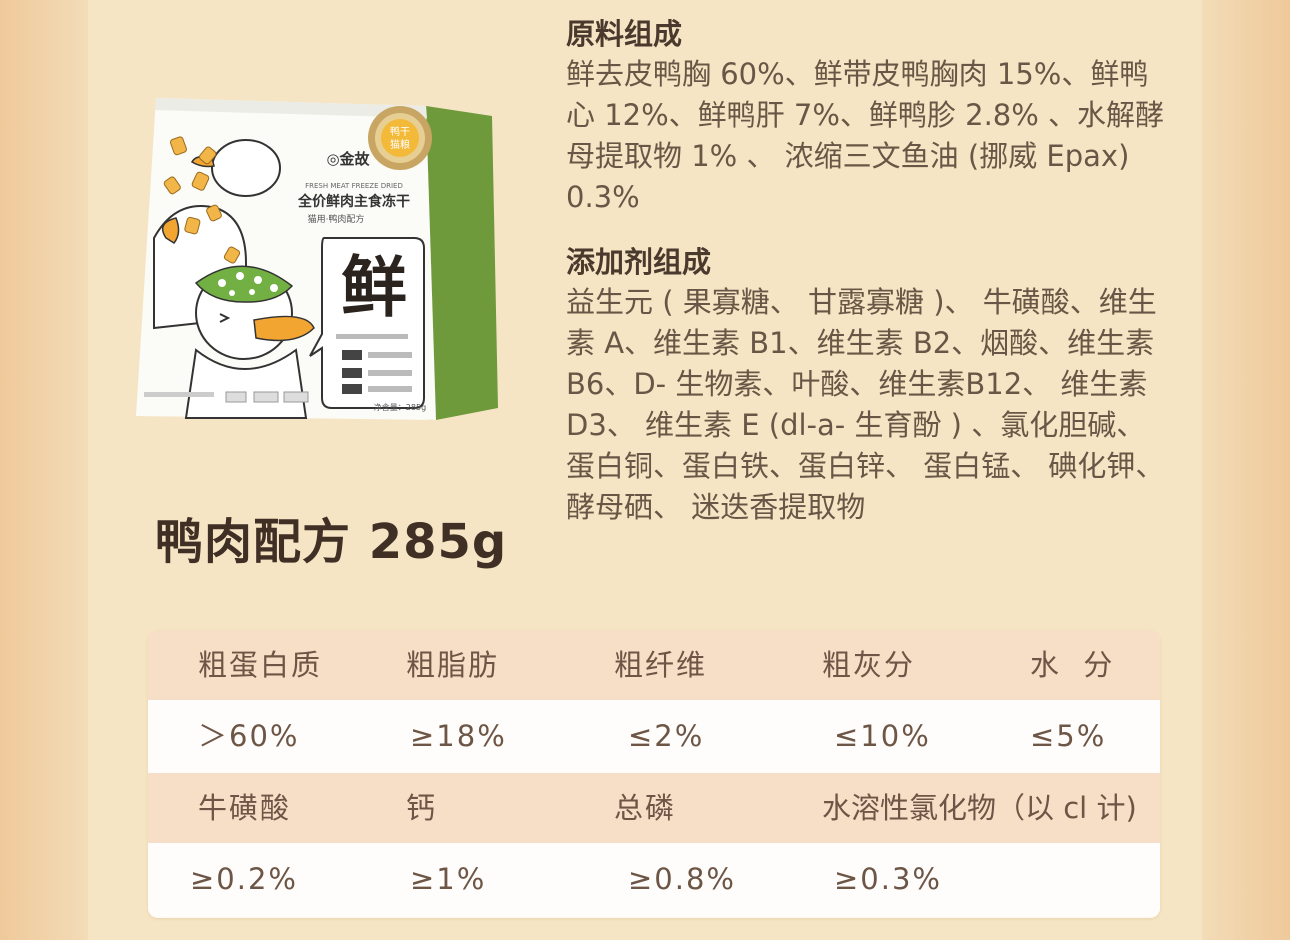  I want to click on svg-text: 鸭干, so click(400, 131).